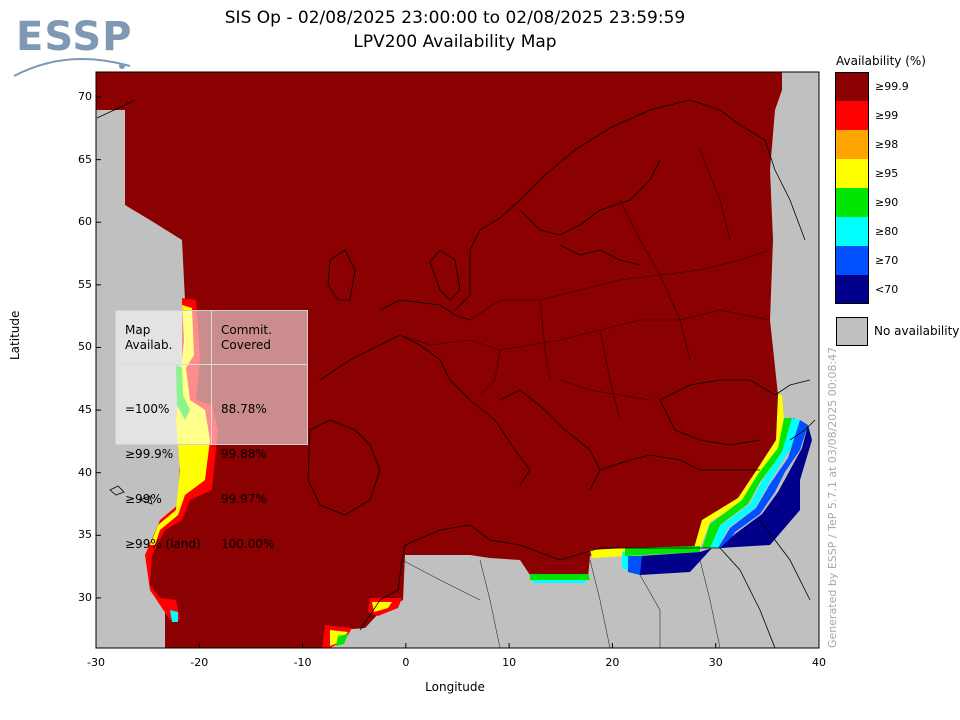  Describe the element at coordinates (248, 544) in the screenshot. I see `stats-row-value: 100.00%` at that location.